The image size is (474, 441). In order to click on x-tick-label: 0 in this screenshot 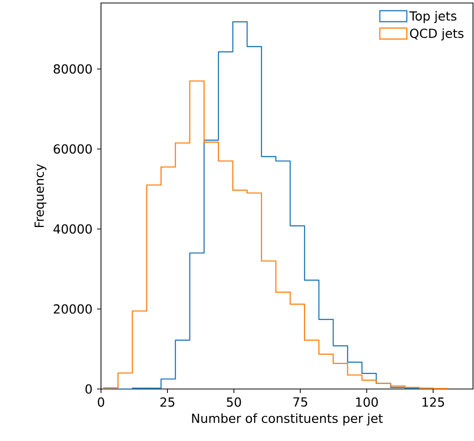, I will do `click(101, 402)`.